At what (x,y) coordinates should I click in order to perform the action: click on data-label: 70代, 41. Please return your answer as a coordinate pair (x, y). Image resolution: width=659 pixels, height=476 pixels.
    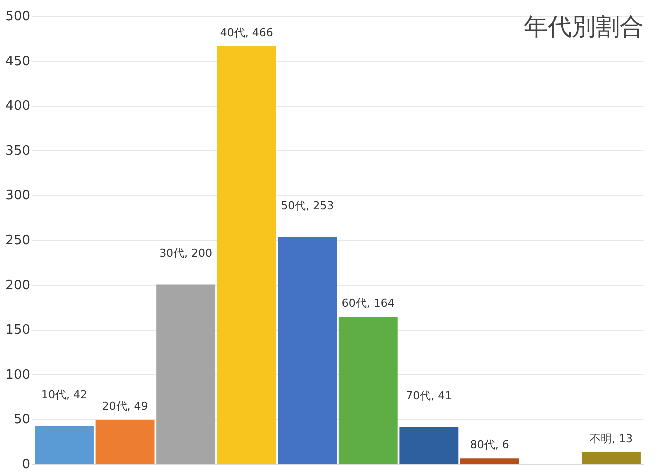
    Looking at the image, I should click on (429, 395).